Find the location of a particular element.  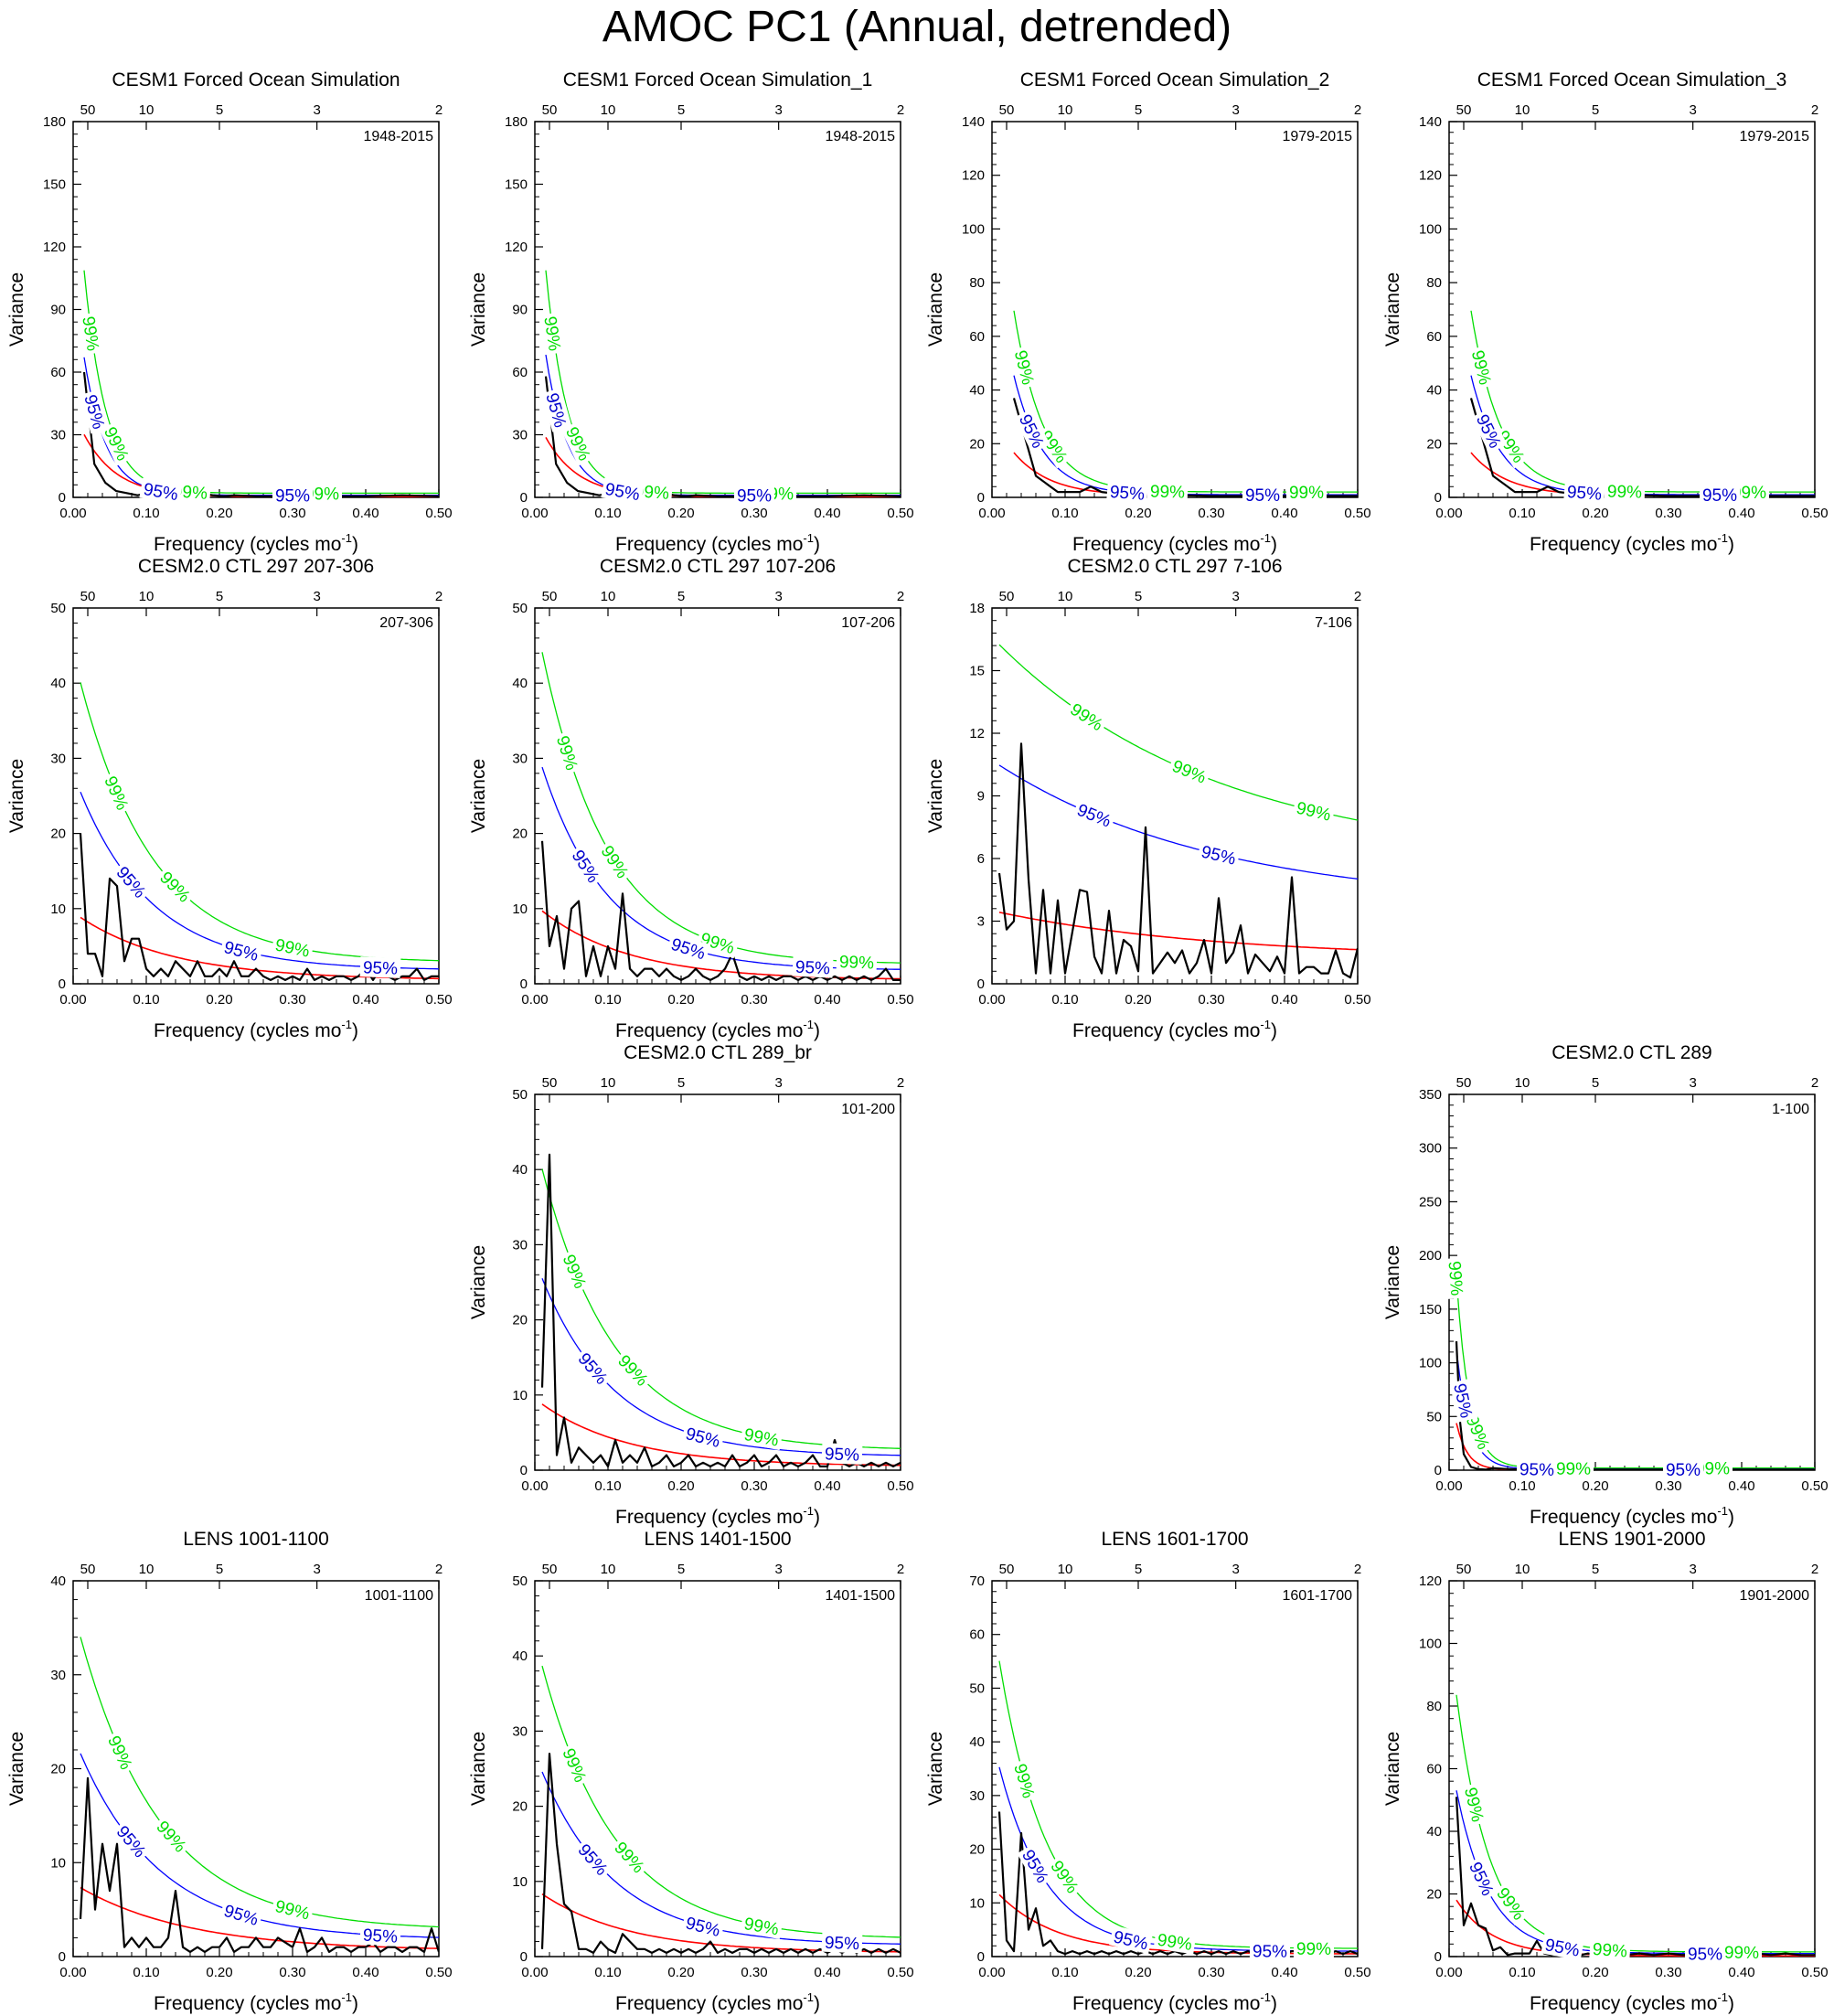

x-axis-label: Frequency (cycles mo-1) is located at coordinates (1632, 1516).